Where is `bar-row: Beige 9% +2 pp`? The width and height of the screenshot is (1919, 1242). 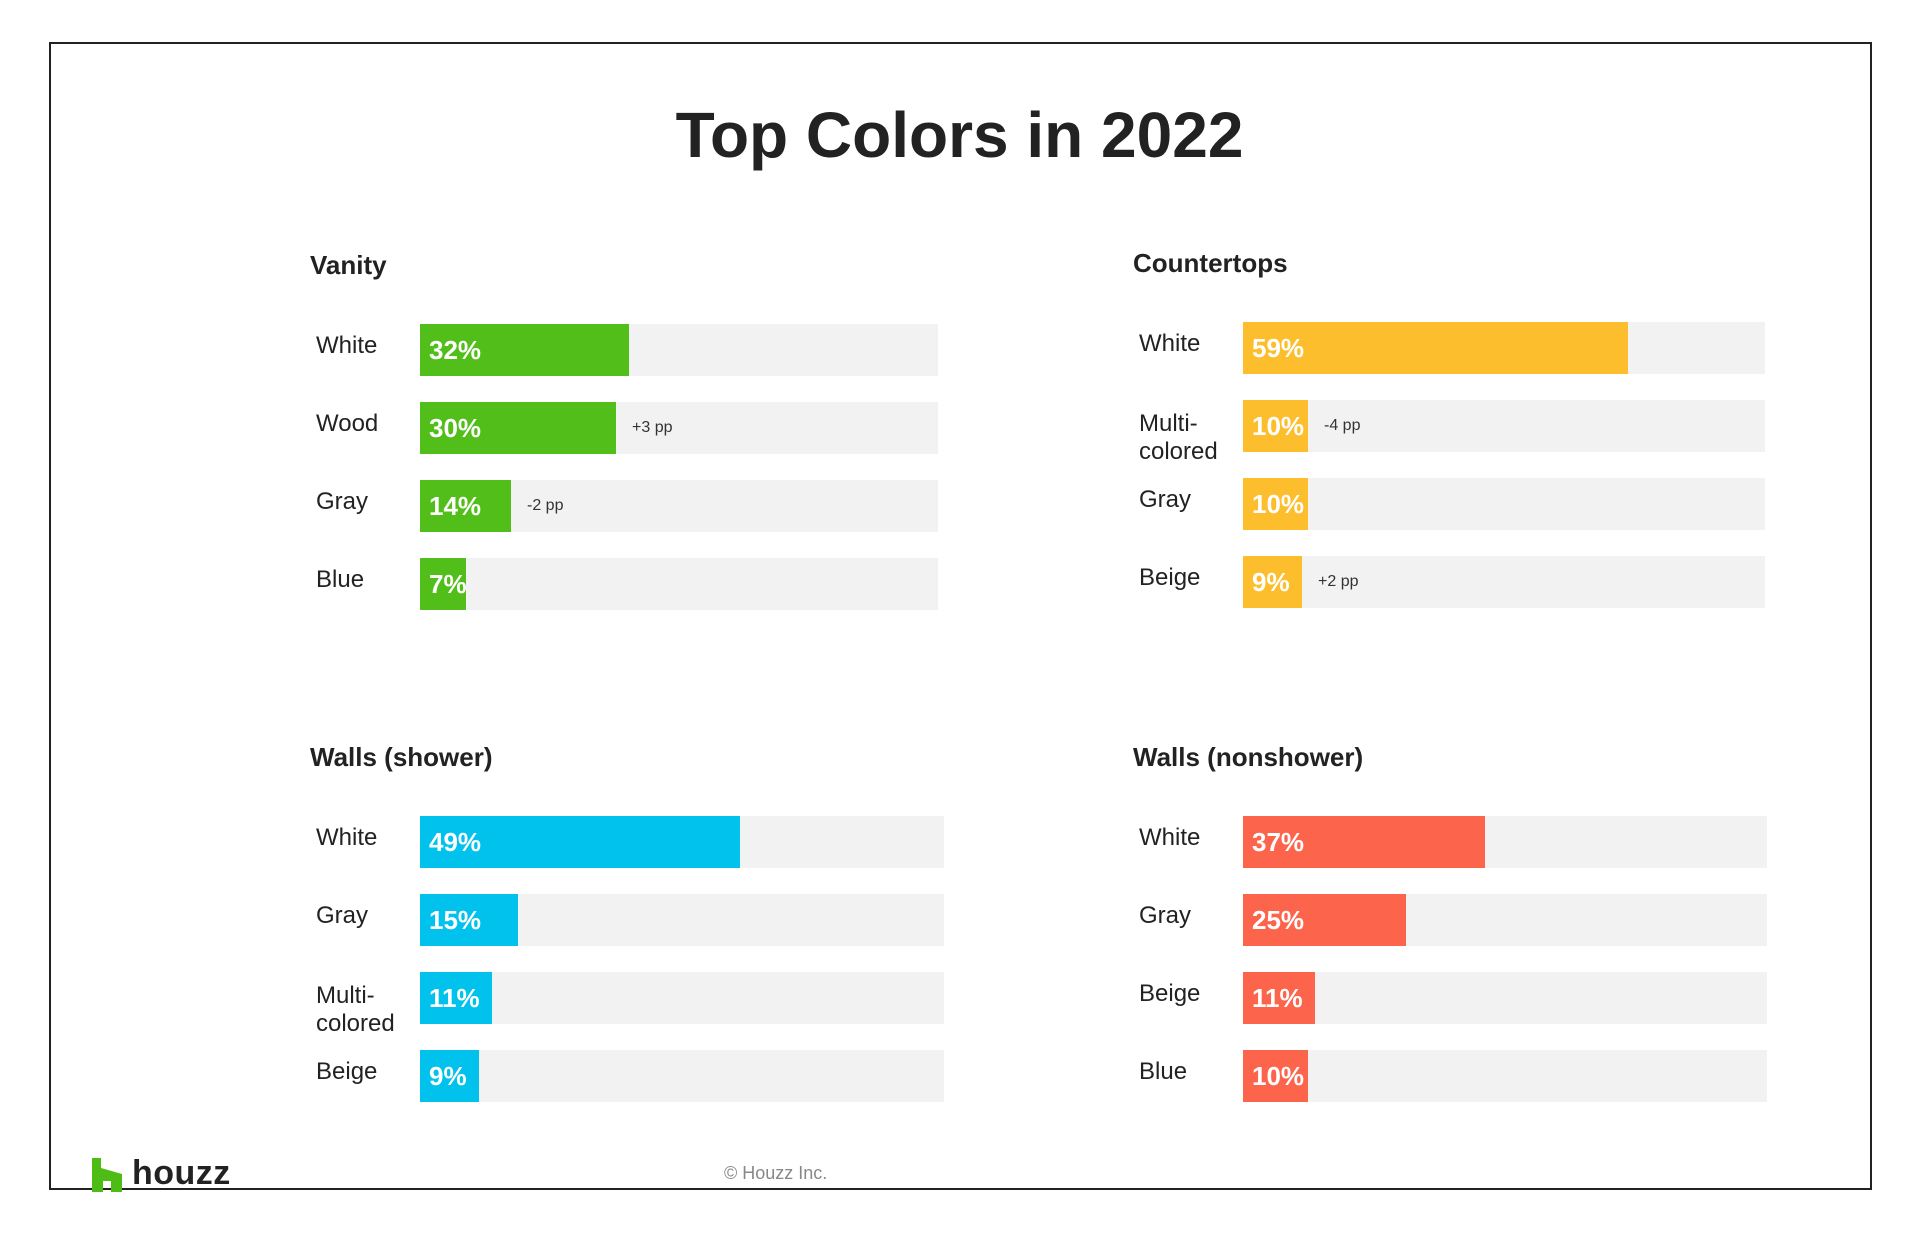 bar-row: Beige 9% +2 pp is located at coordinates (1453, 582).